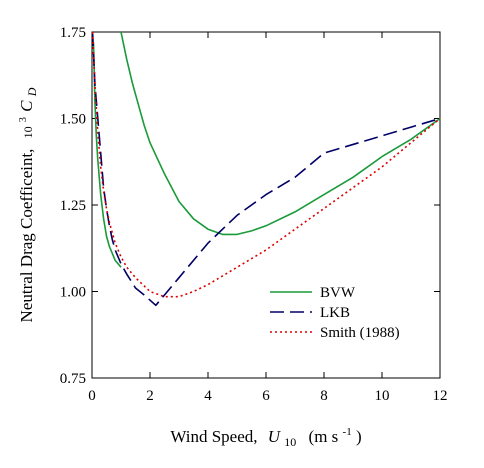  I want to click on y-tick-label: 1.75, so click(73, 33).